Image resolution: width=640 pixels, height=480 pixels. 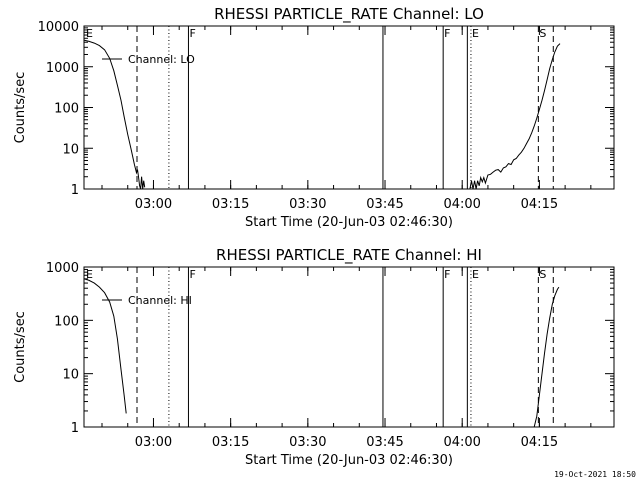 I want to click on panel2-x-tick-label: 03:00, so click(x=153, y=442).